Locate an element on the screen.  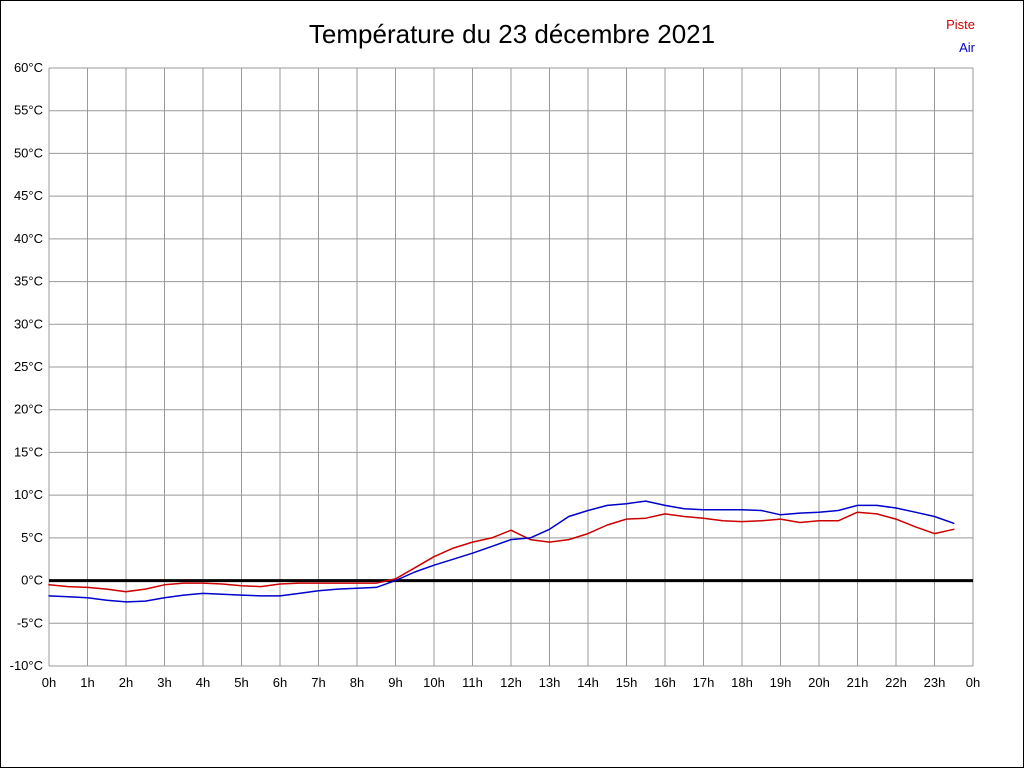
y-tick-label: 35°C is located at coordinates (28, 281).